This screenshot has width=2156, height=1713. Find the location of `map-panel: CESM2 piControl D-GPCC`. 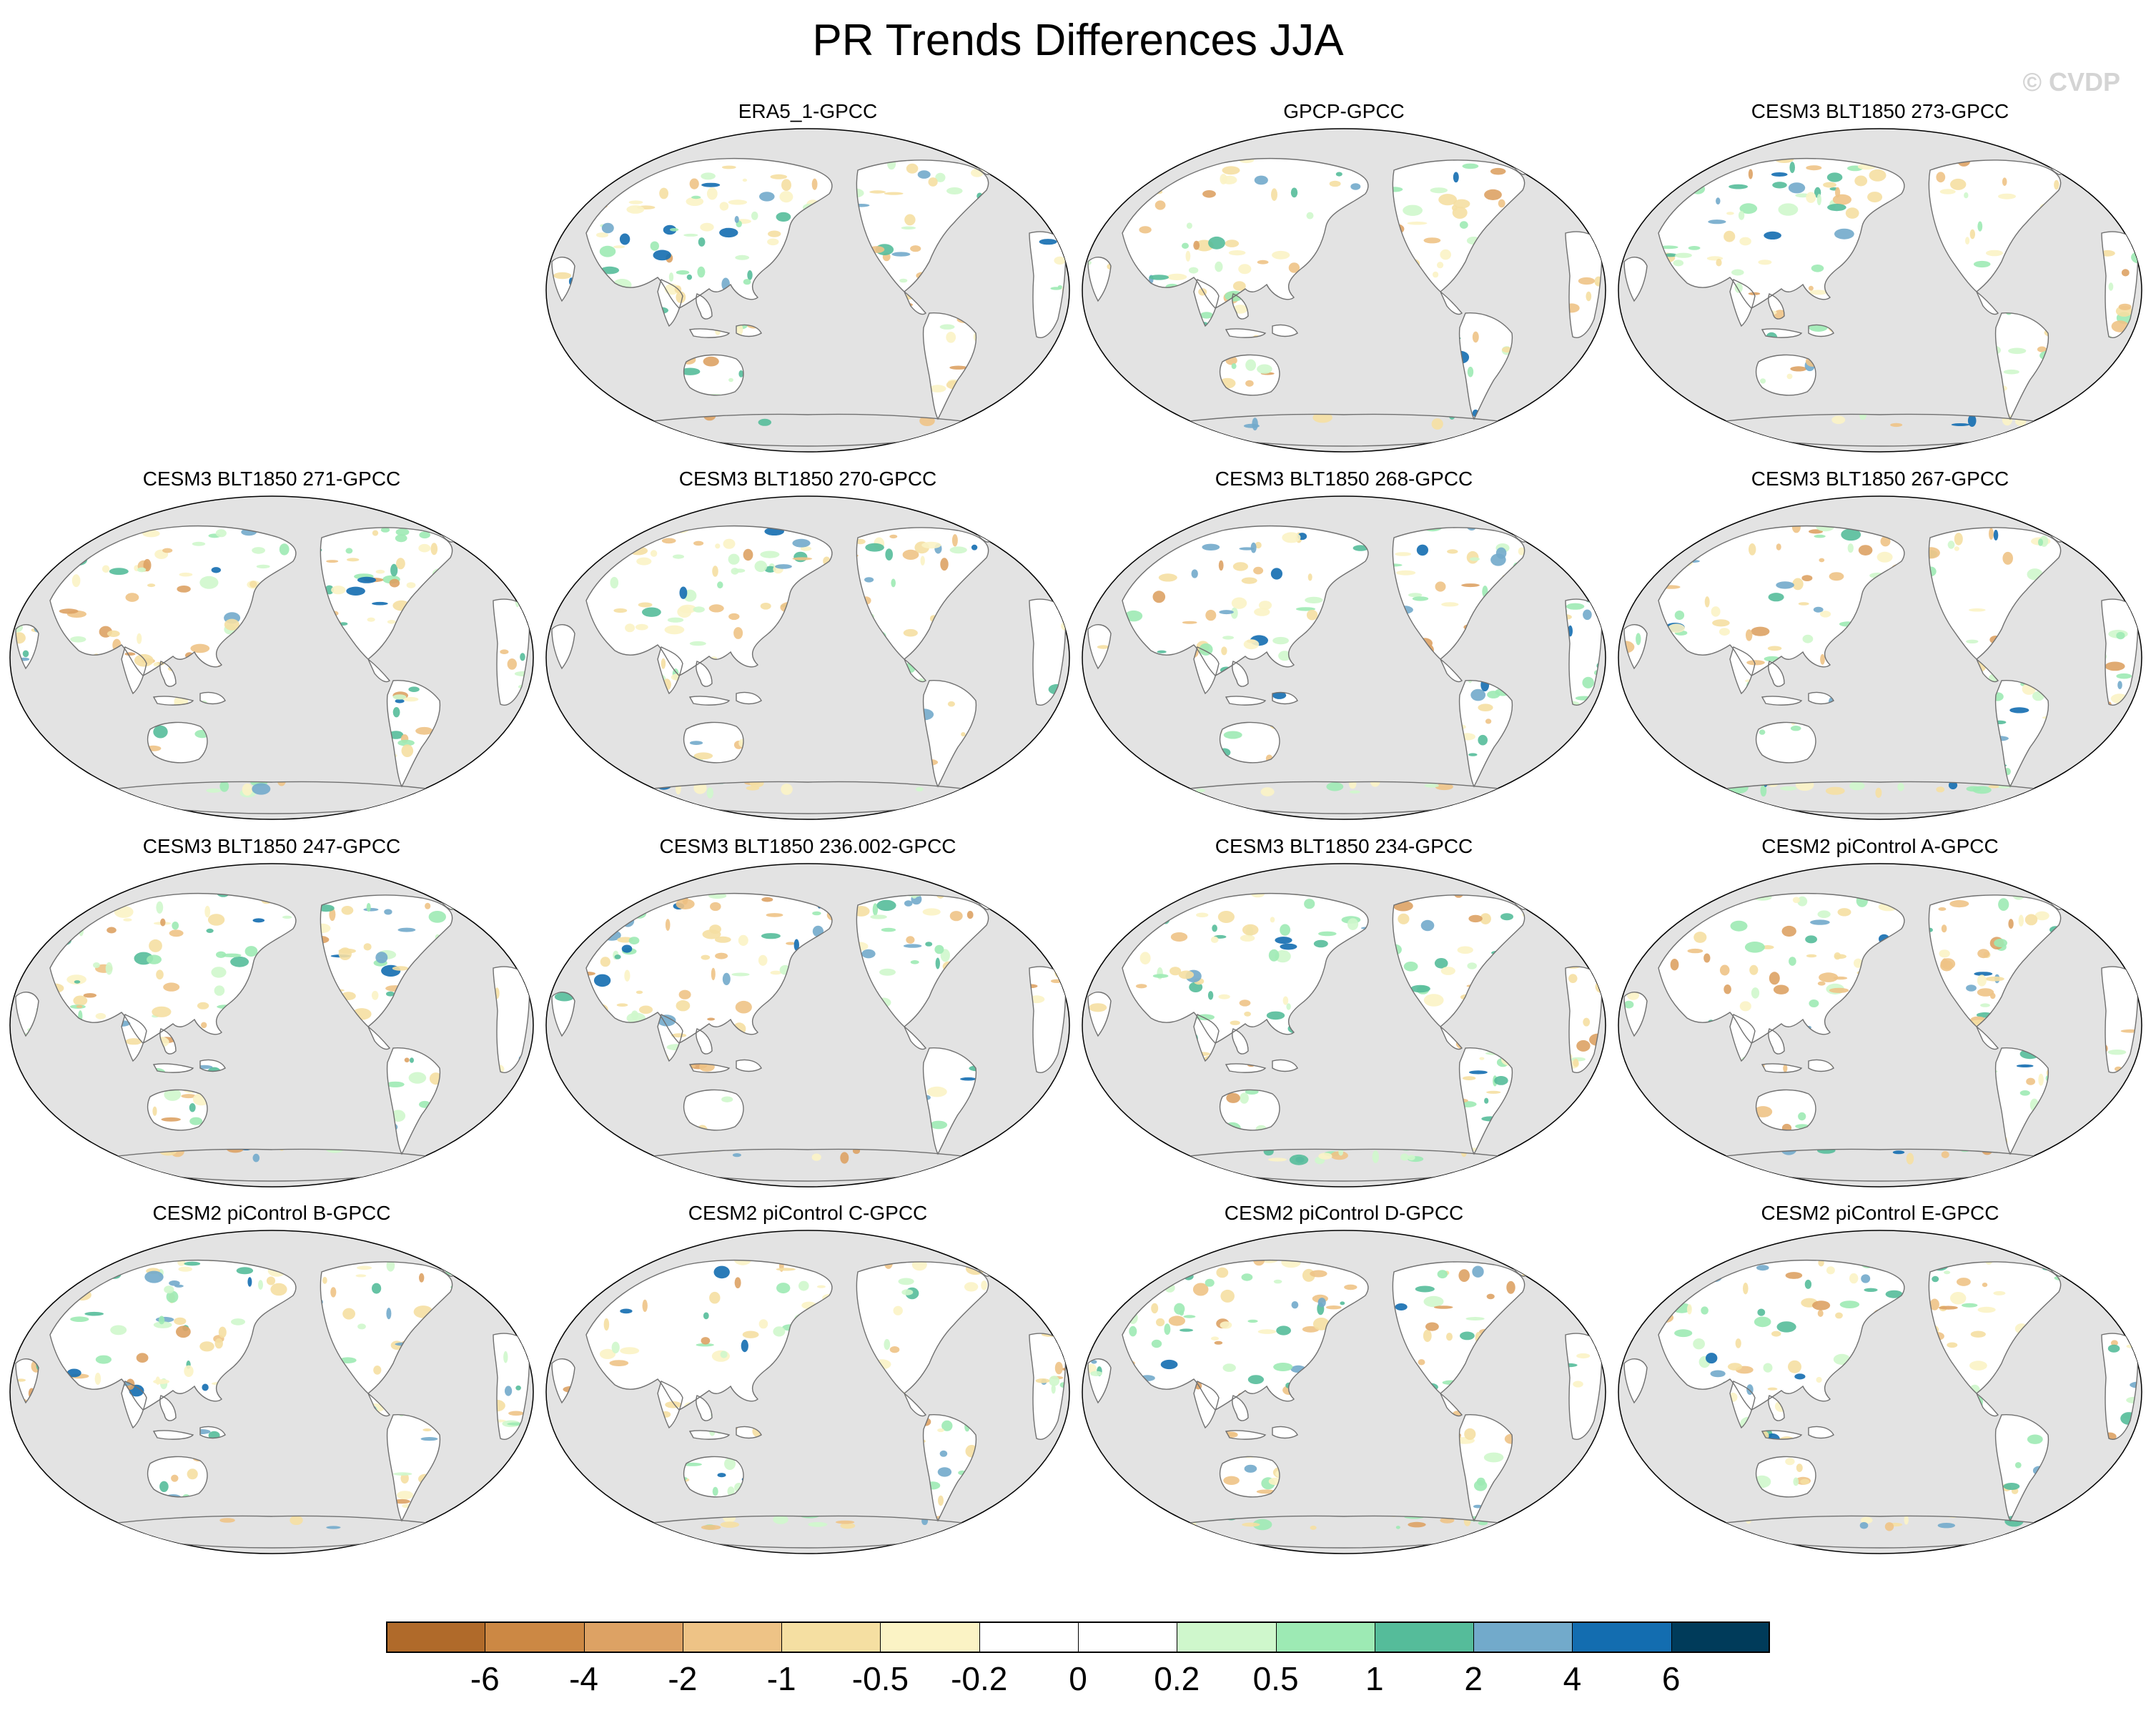

map-panel: CESM2 piControl D-GPCC is located at coordinates (1343, 1377).